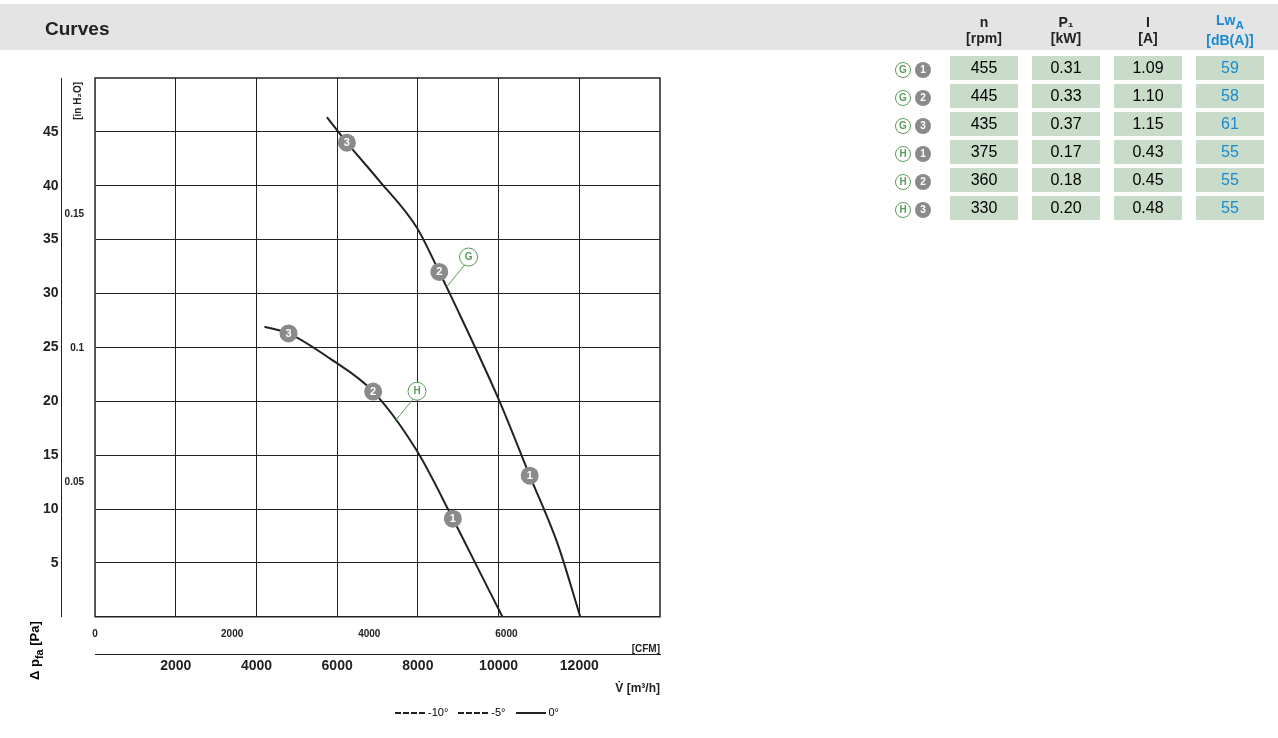 This screenshot has width=1278, height=738. Describe the element at coordinates (50, 400) in the screenshot. I see `y-tick-label: 20` at that location.